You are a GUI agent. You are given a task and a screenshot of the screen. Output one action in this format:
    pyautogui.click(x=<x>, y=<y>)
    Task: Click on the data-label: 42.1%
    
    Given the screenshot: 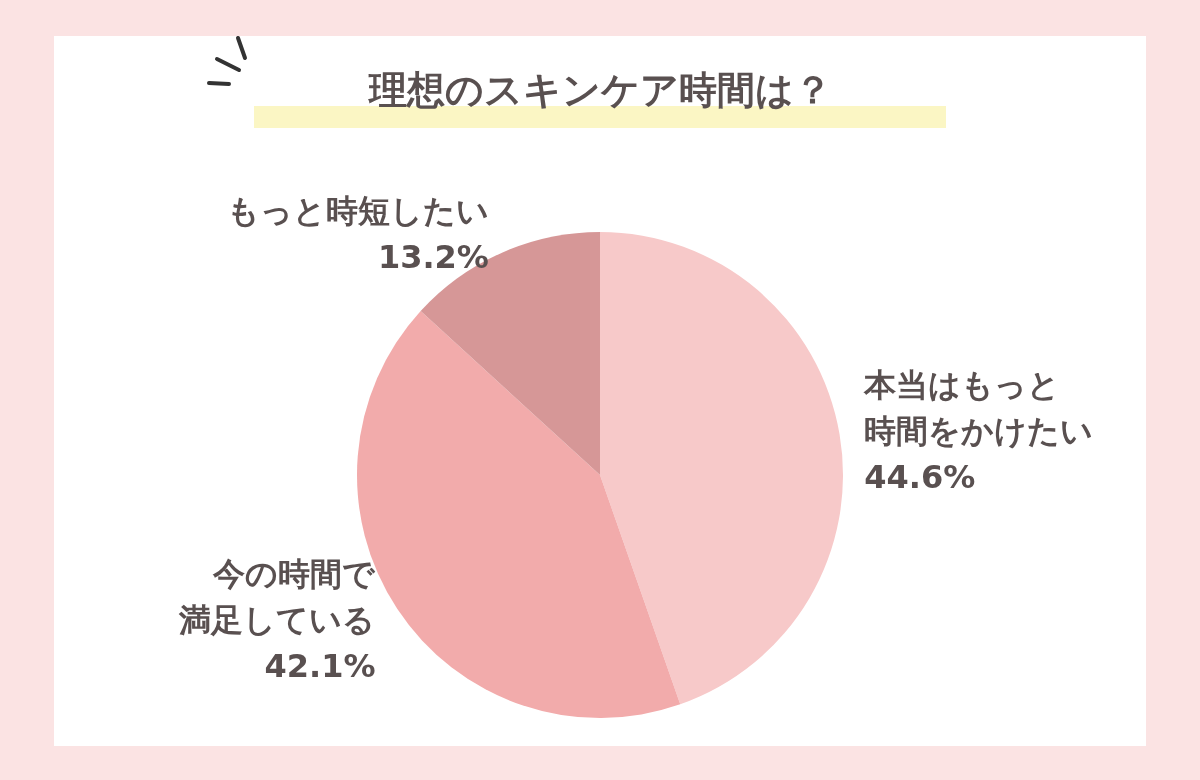 What is the action you would take?
    pyautogui.click(x=320, y=665)
    